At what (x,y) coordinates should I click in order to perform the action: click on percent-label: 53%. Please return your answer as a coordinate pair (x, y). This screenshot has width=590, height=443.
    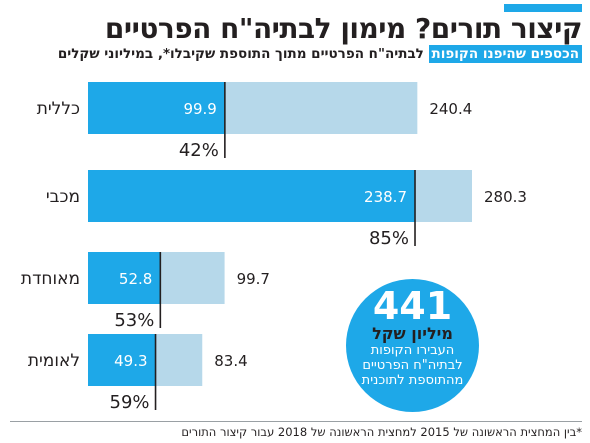
    Looking at the image, I should click on (134, 320).